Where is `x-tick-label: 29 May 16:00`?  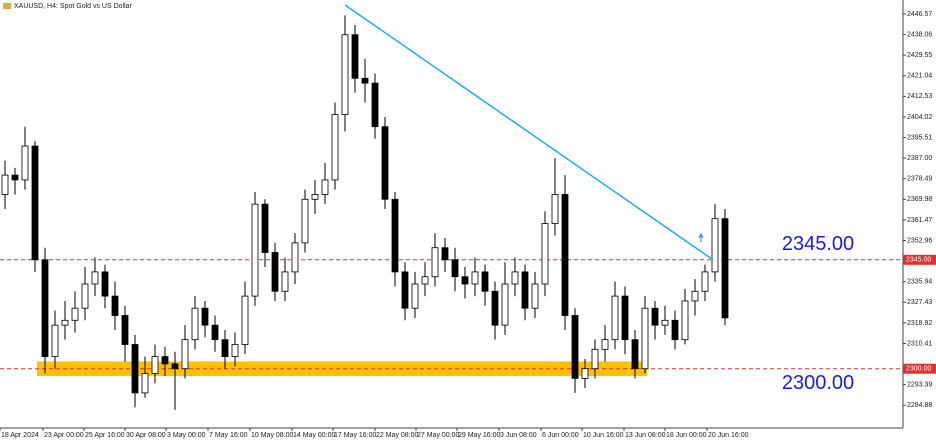
x-tick-label: 29 May 16:00 is located at coordinates (479, 435).